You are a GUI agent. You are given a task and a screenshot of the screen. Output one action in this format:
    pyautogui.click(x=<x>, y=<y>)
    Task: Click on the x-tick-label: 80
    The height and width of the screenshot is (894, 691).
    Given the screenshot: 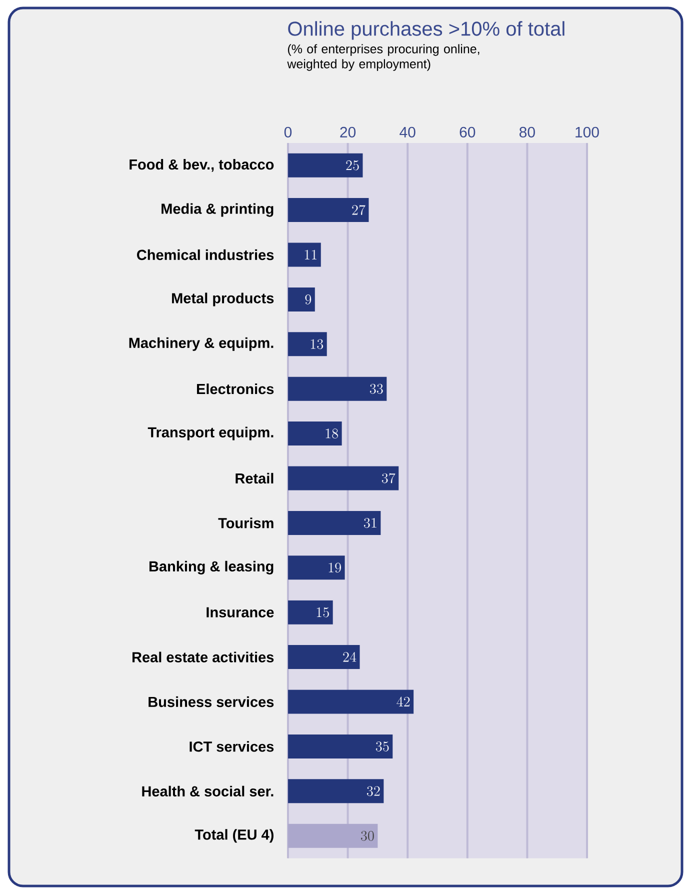 What is the action you would take?
    pyautogui.click(x=527, y=132)
    